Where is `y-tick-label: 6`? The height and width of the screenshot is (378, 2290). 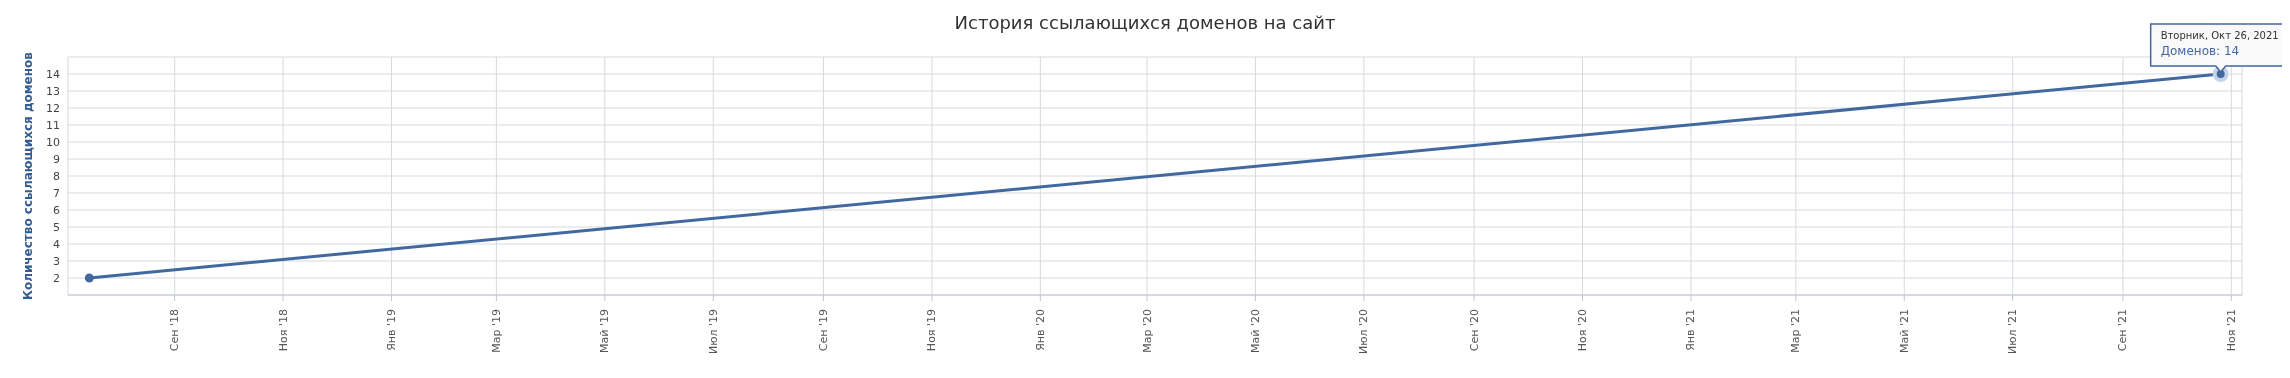
y-tick-label: 6 is located at coordinates (56, 210).